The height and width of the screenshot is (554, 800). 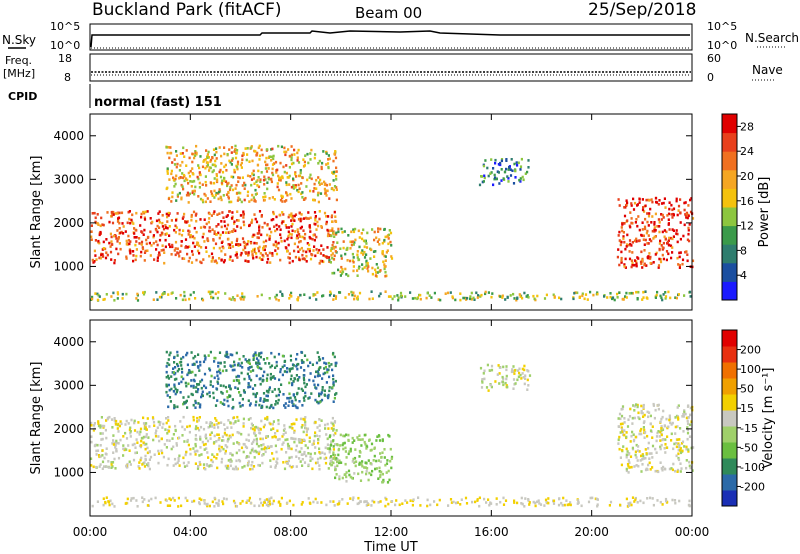 I want to click on colorbar-tick-label: 100, so click(x=750, y=369).